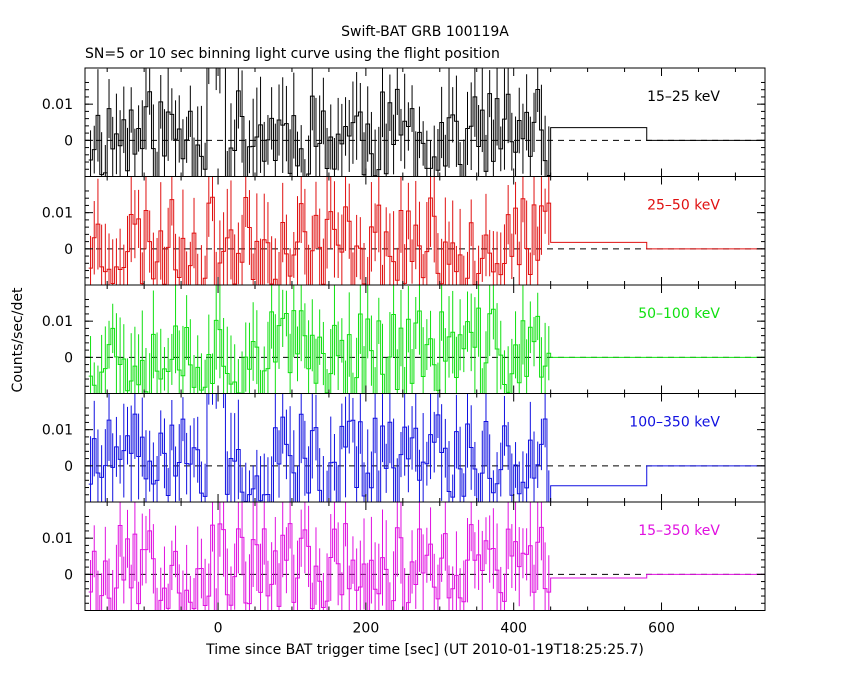 The width and height of the screenshot is (850, 680). I want to click on panel-2: 25–50 keV 0 0.01, so click(404, 231).